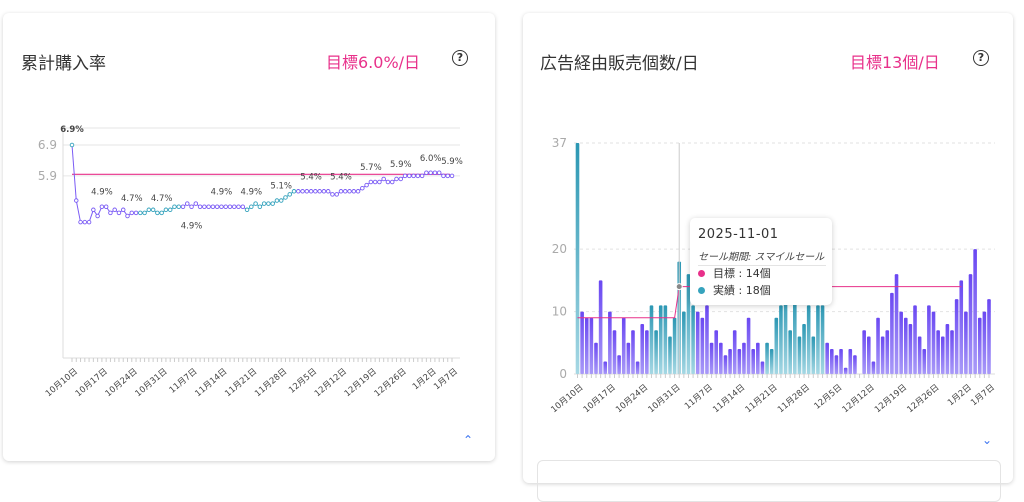  I want to click on x-tick-label: 11月21日, so click(762, 399).